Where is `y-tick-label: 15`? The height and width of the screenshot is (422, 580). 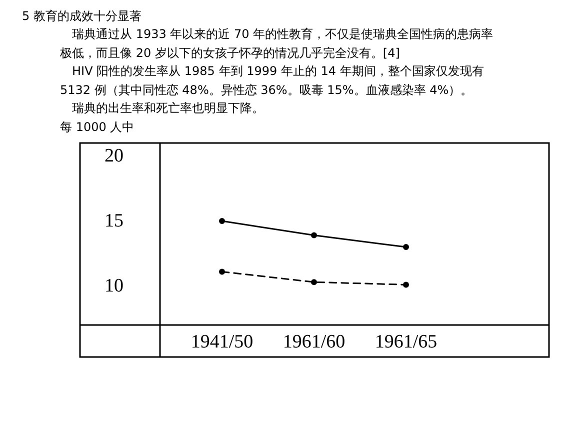 y-tick-label: 15 is located at coordinates (114, 221).